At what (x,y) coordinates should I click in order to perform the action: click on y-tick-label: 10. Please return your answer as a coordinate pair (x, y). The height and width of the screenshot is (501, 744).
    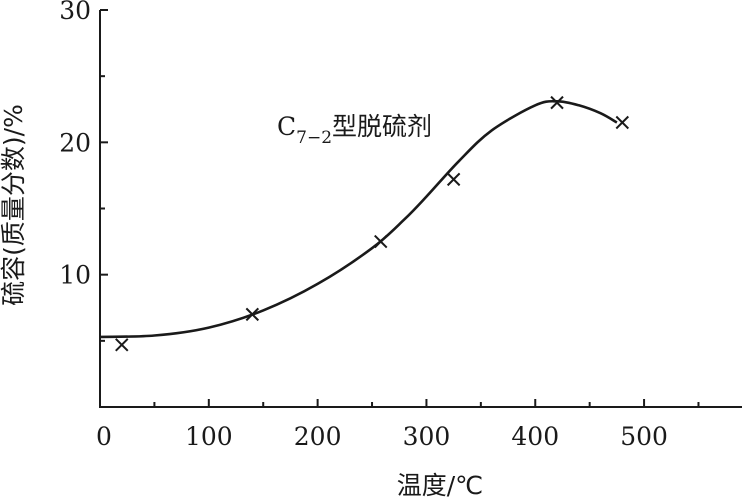
    Looking at the image, I should click on (75, 275).